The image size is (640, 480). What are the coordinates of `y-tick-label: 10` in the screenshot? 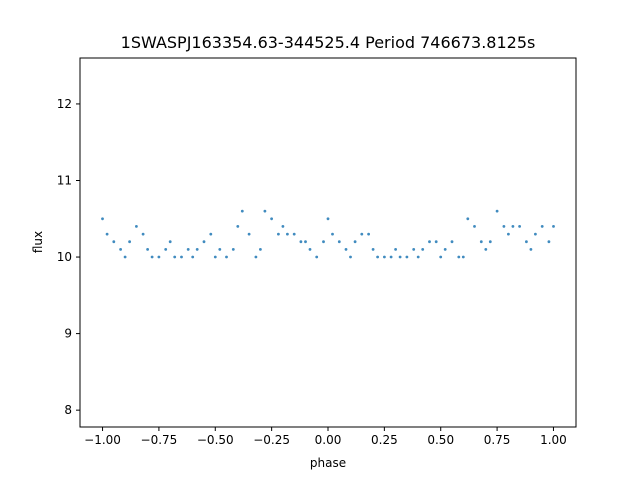 It's located at (64, 257).